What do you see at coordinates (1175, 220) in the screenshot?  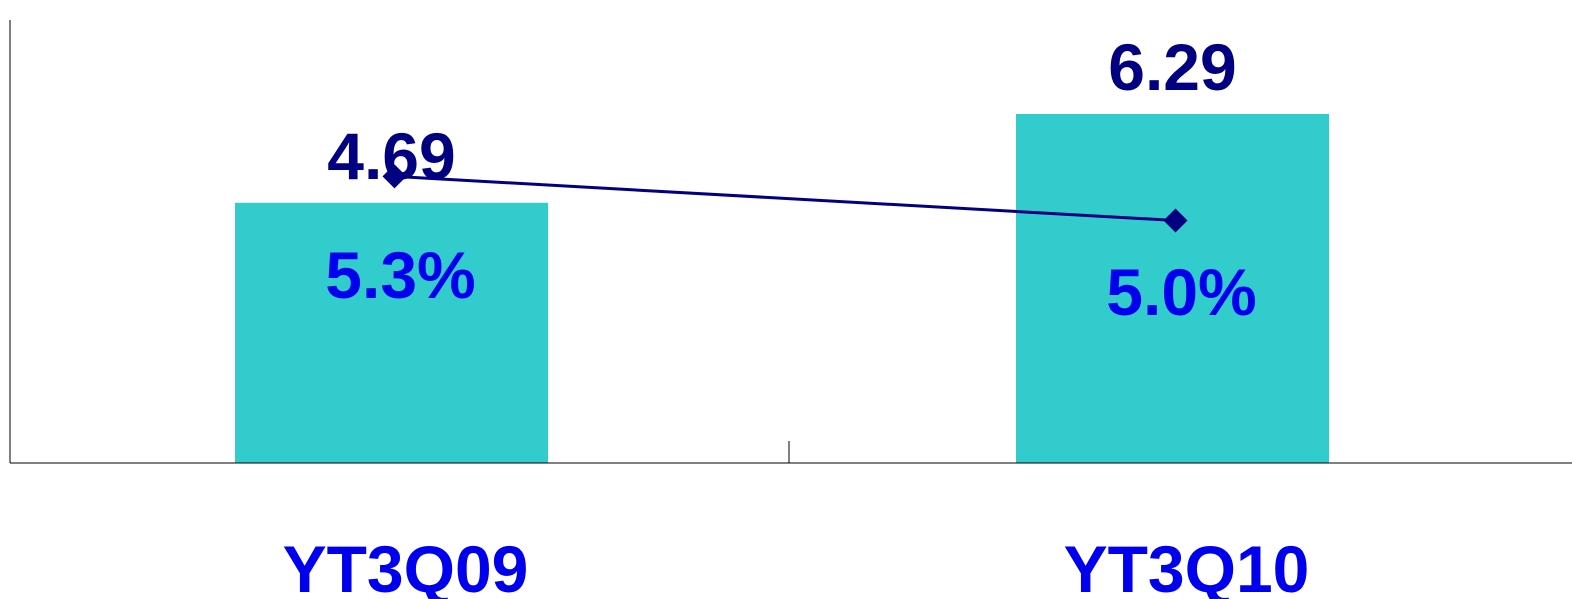 I see `line-point-yt3q10` at bounding box center [1175, 220].